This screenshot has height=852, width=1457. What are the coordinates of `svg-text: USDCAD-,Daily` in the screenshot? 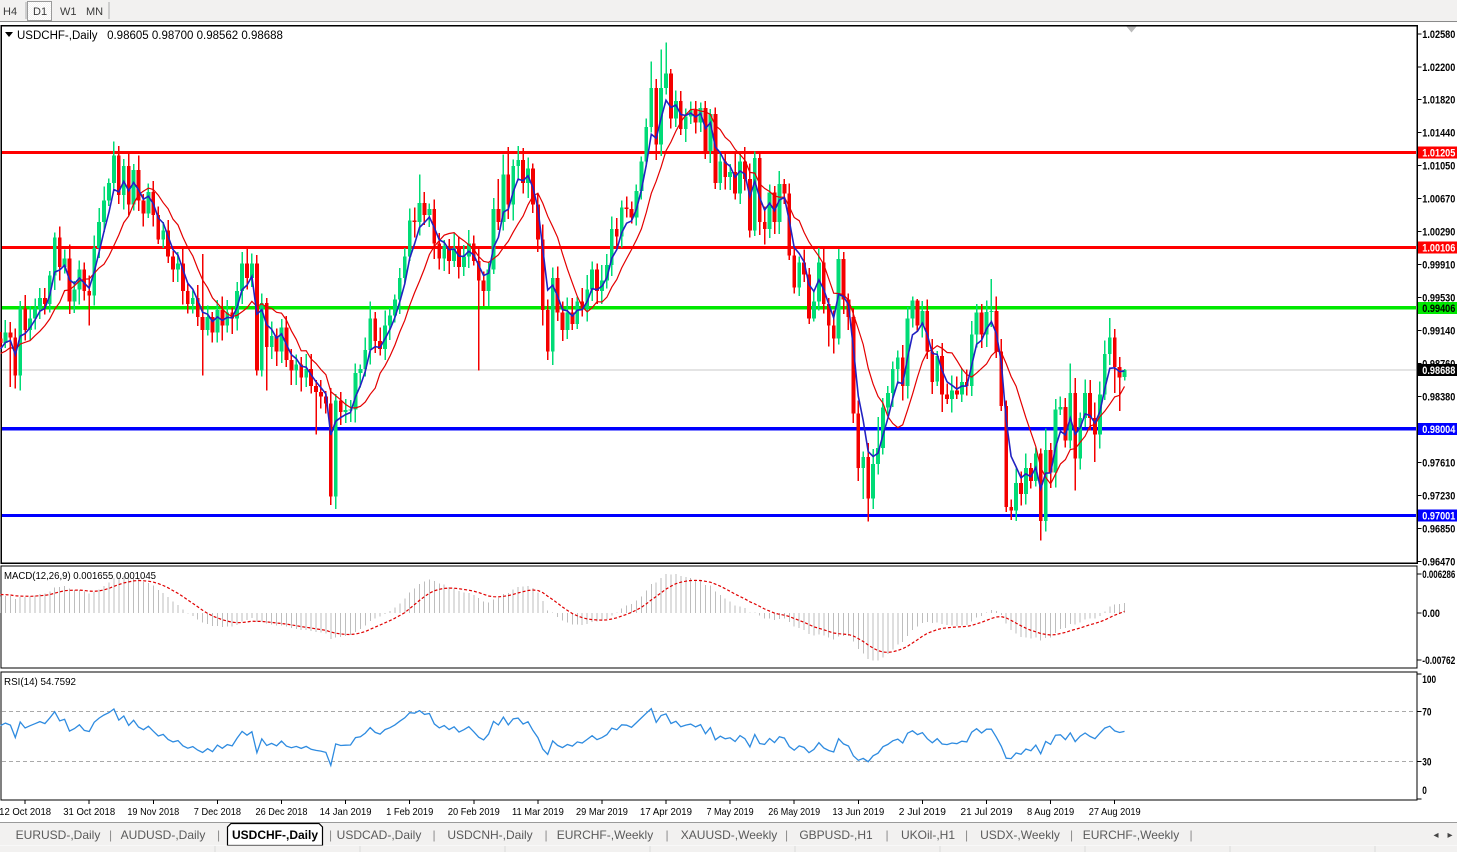 It's located at (379, 835).